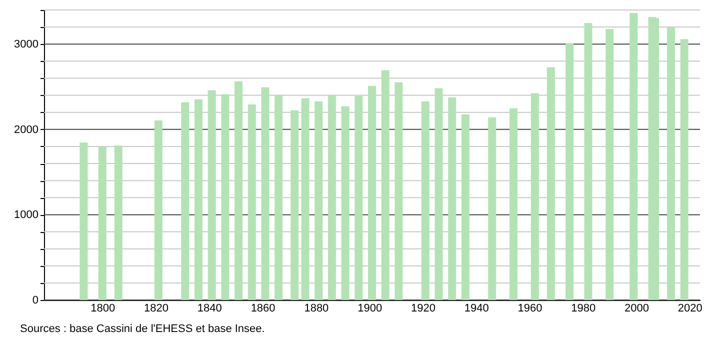  What do you see at coordinates (370, 308) in the screenshot?
I see `x-tick-label: 1900` at bounding box center [370, 308].